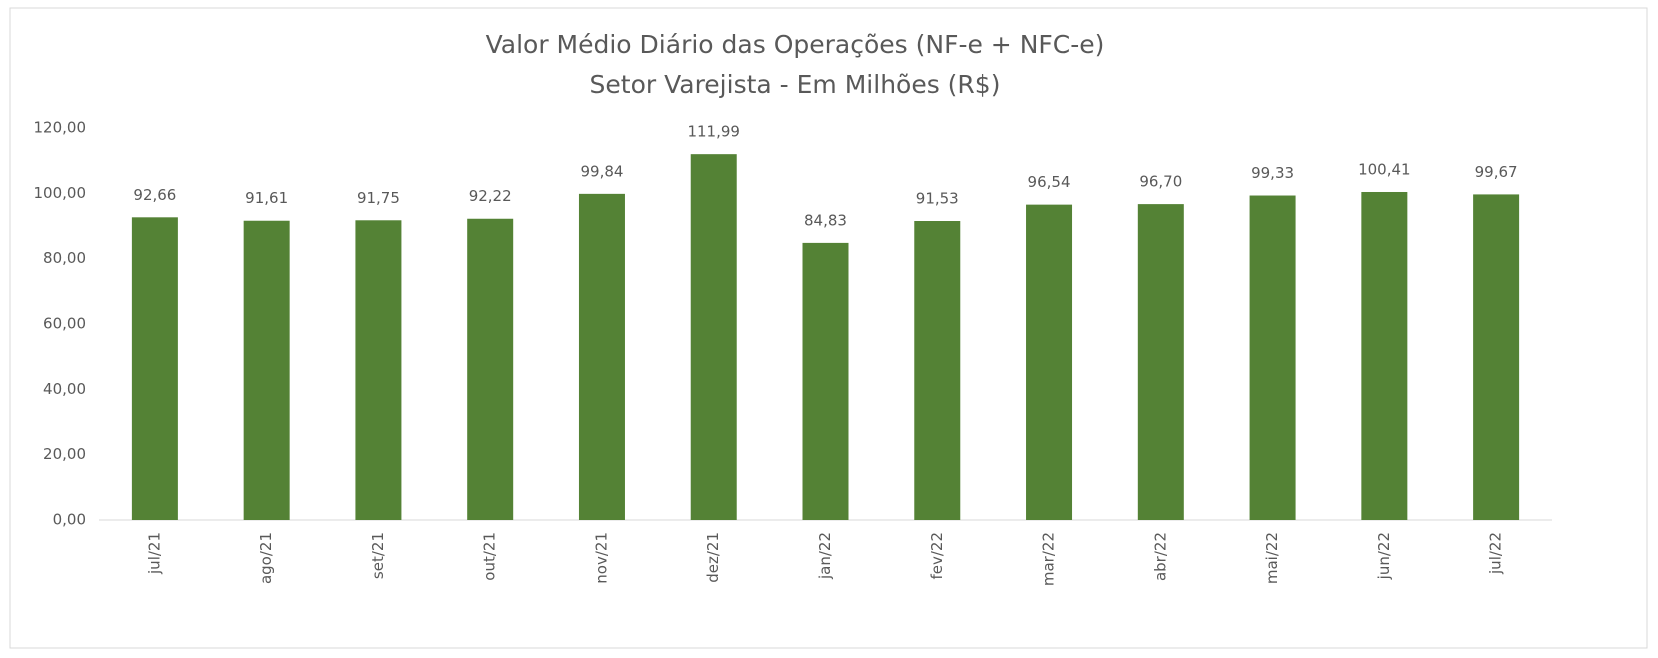  I want to click on data-label: 84,83, so click(825, 220).